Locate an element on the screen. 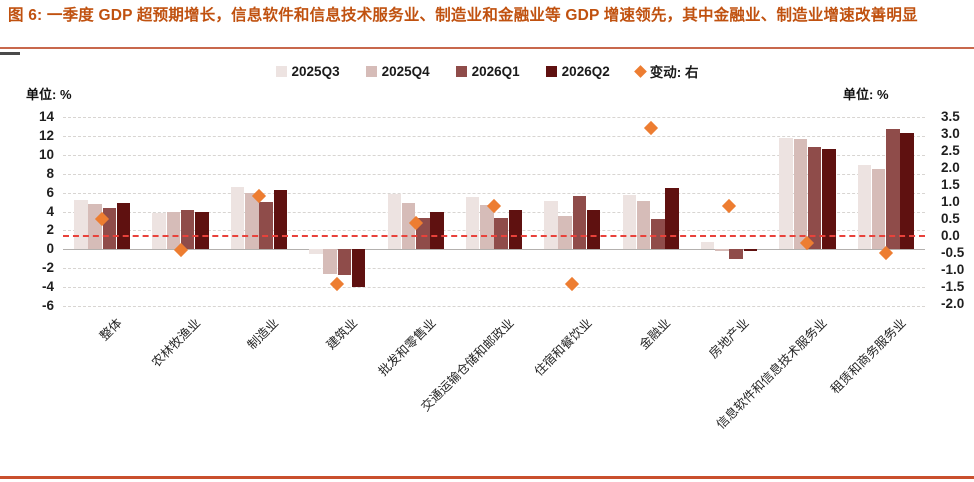 The height and width of the screenshot is (482, 974). left-axis-tick-label: 0 is located at coordinates (50, 249).